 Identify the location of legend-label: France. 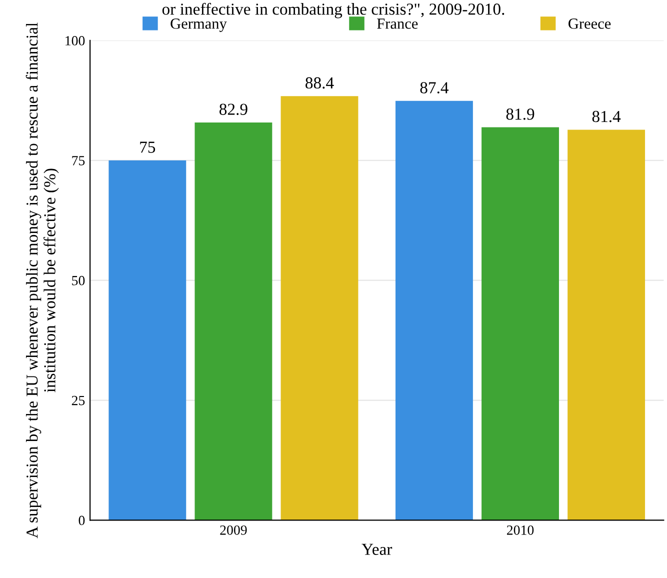
(397, 23).